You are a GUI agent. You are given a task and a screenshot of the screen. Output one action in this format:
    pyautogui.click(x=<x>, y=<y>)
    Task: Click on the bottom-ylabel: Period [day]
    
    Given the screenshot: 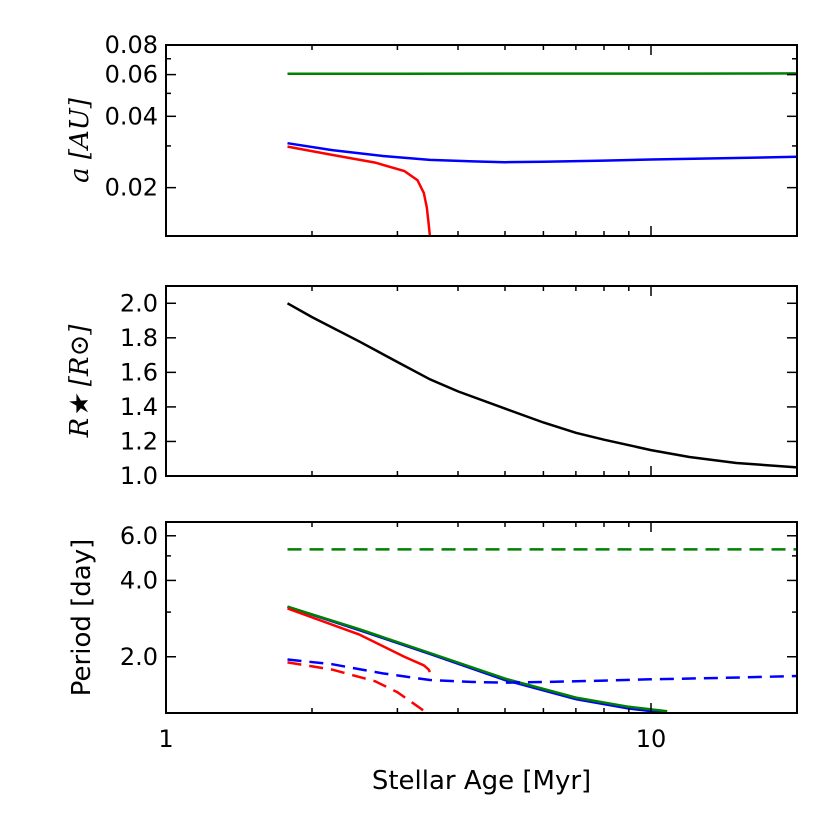 What is the action you would take?
    pyautogui.click(x=82, y=617)
    